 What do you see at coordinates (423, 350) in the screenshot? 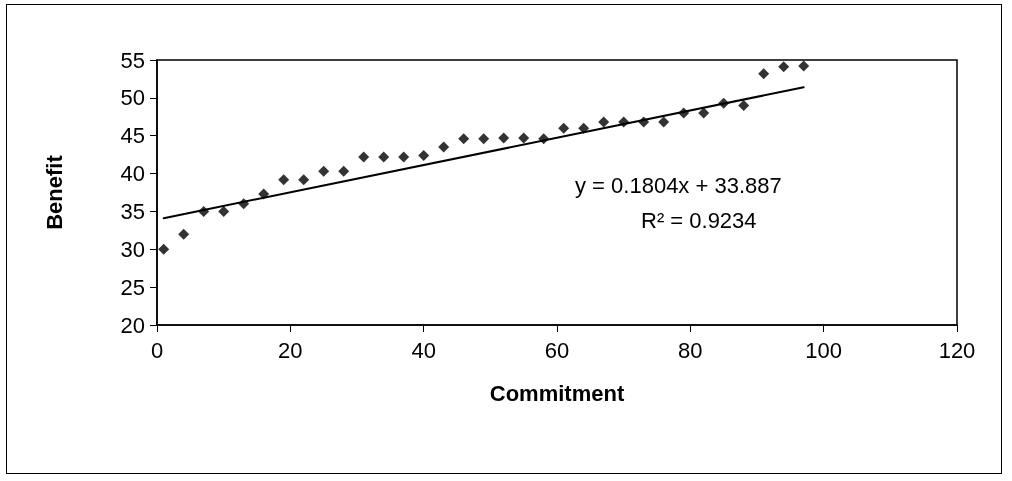
I see `x-tick-label: 40` at bounding box center [423, 350].